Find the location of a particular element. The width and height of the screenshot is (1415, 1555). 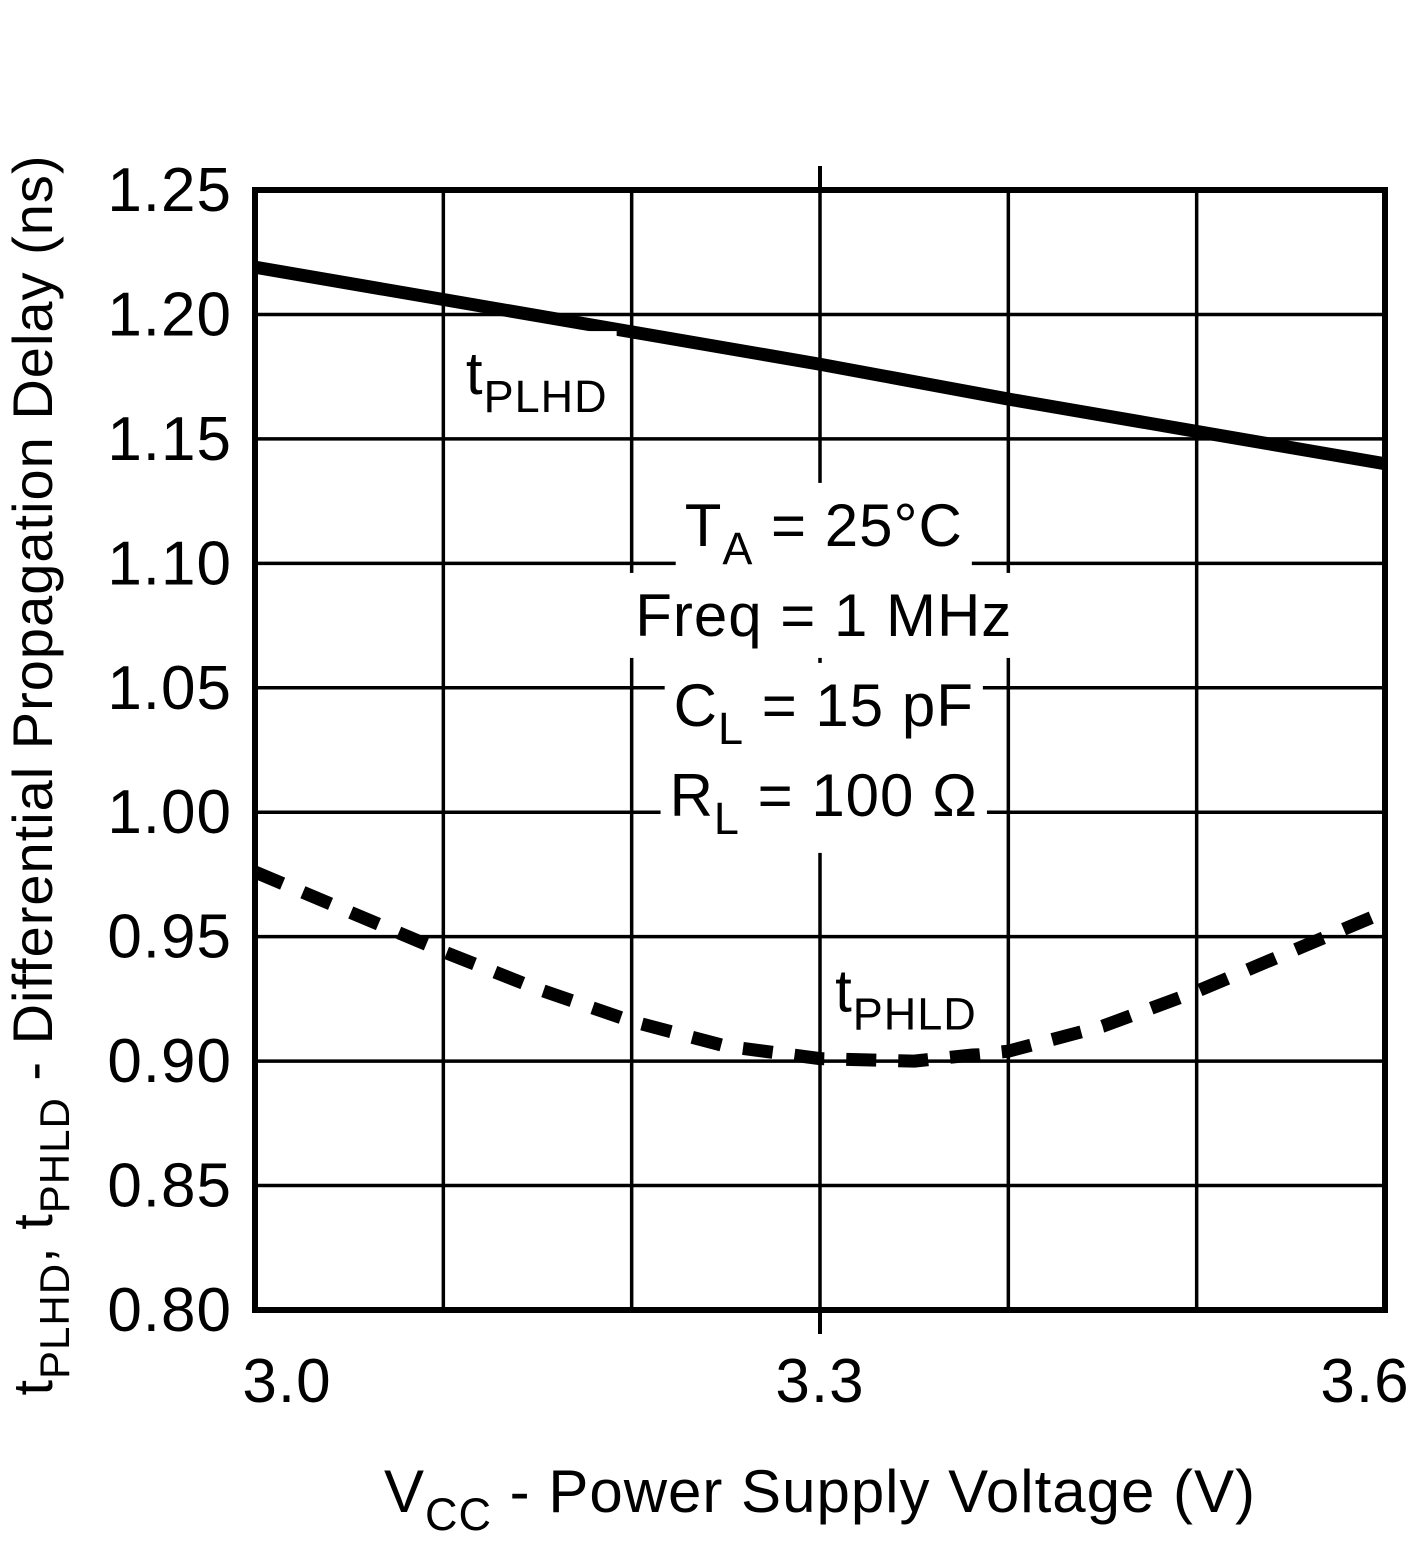

y-tick-label: 1.00 is located at coordinates (169, 812).